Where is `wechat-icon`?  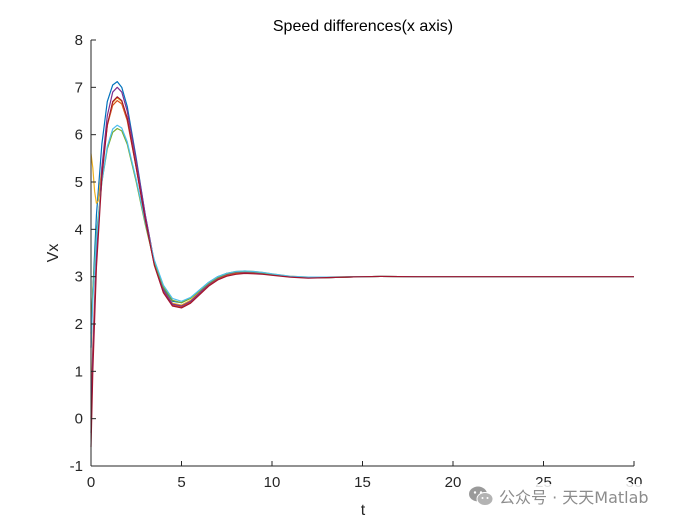
wechat-icon is located at coordinates (481, 496).